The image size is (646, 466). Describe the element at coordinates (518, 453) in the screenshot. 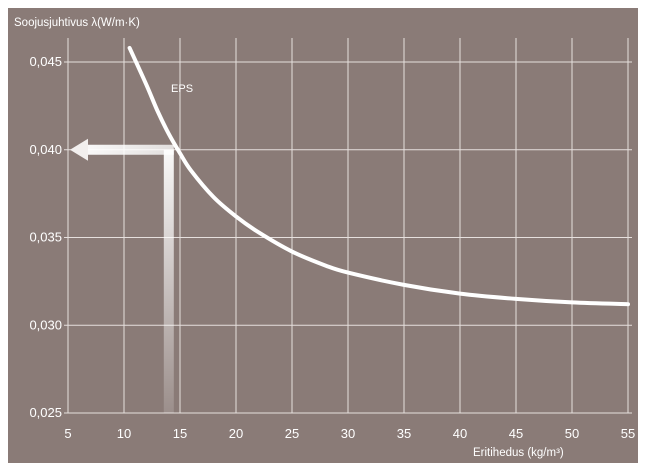

I see `x-axis-title: Eritihedus (kg/m³)` at that location.